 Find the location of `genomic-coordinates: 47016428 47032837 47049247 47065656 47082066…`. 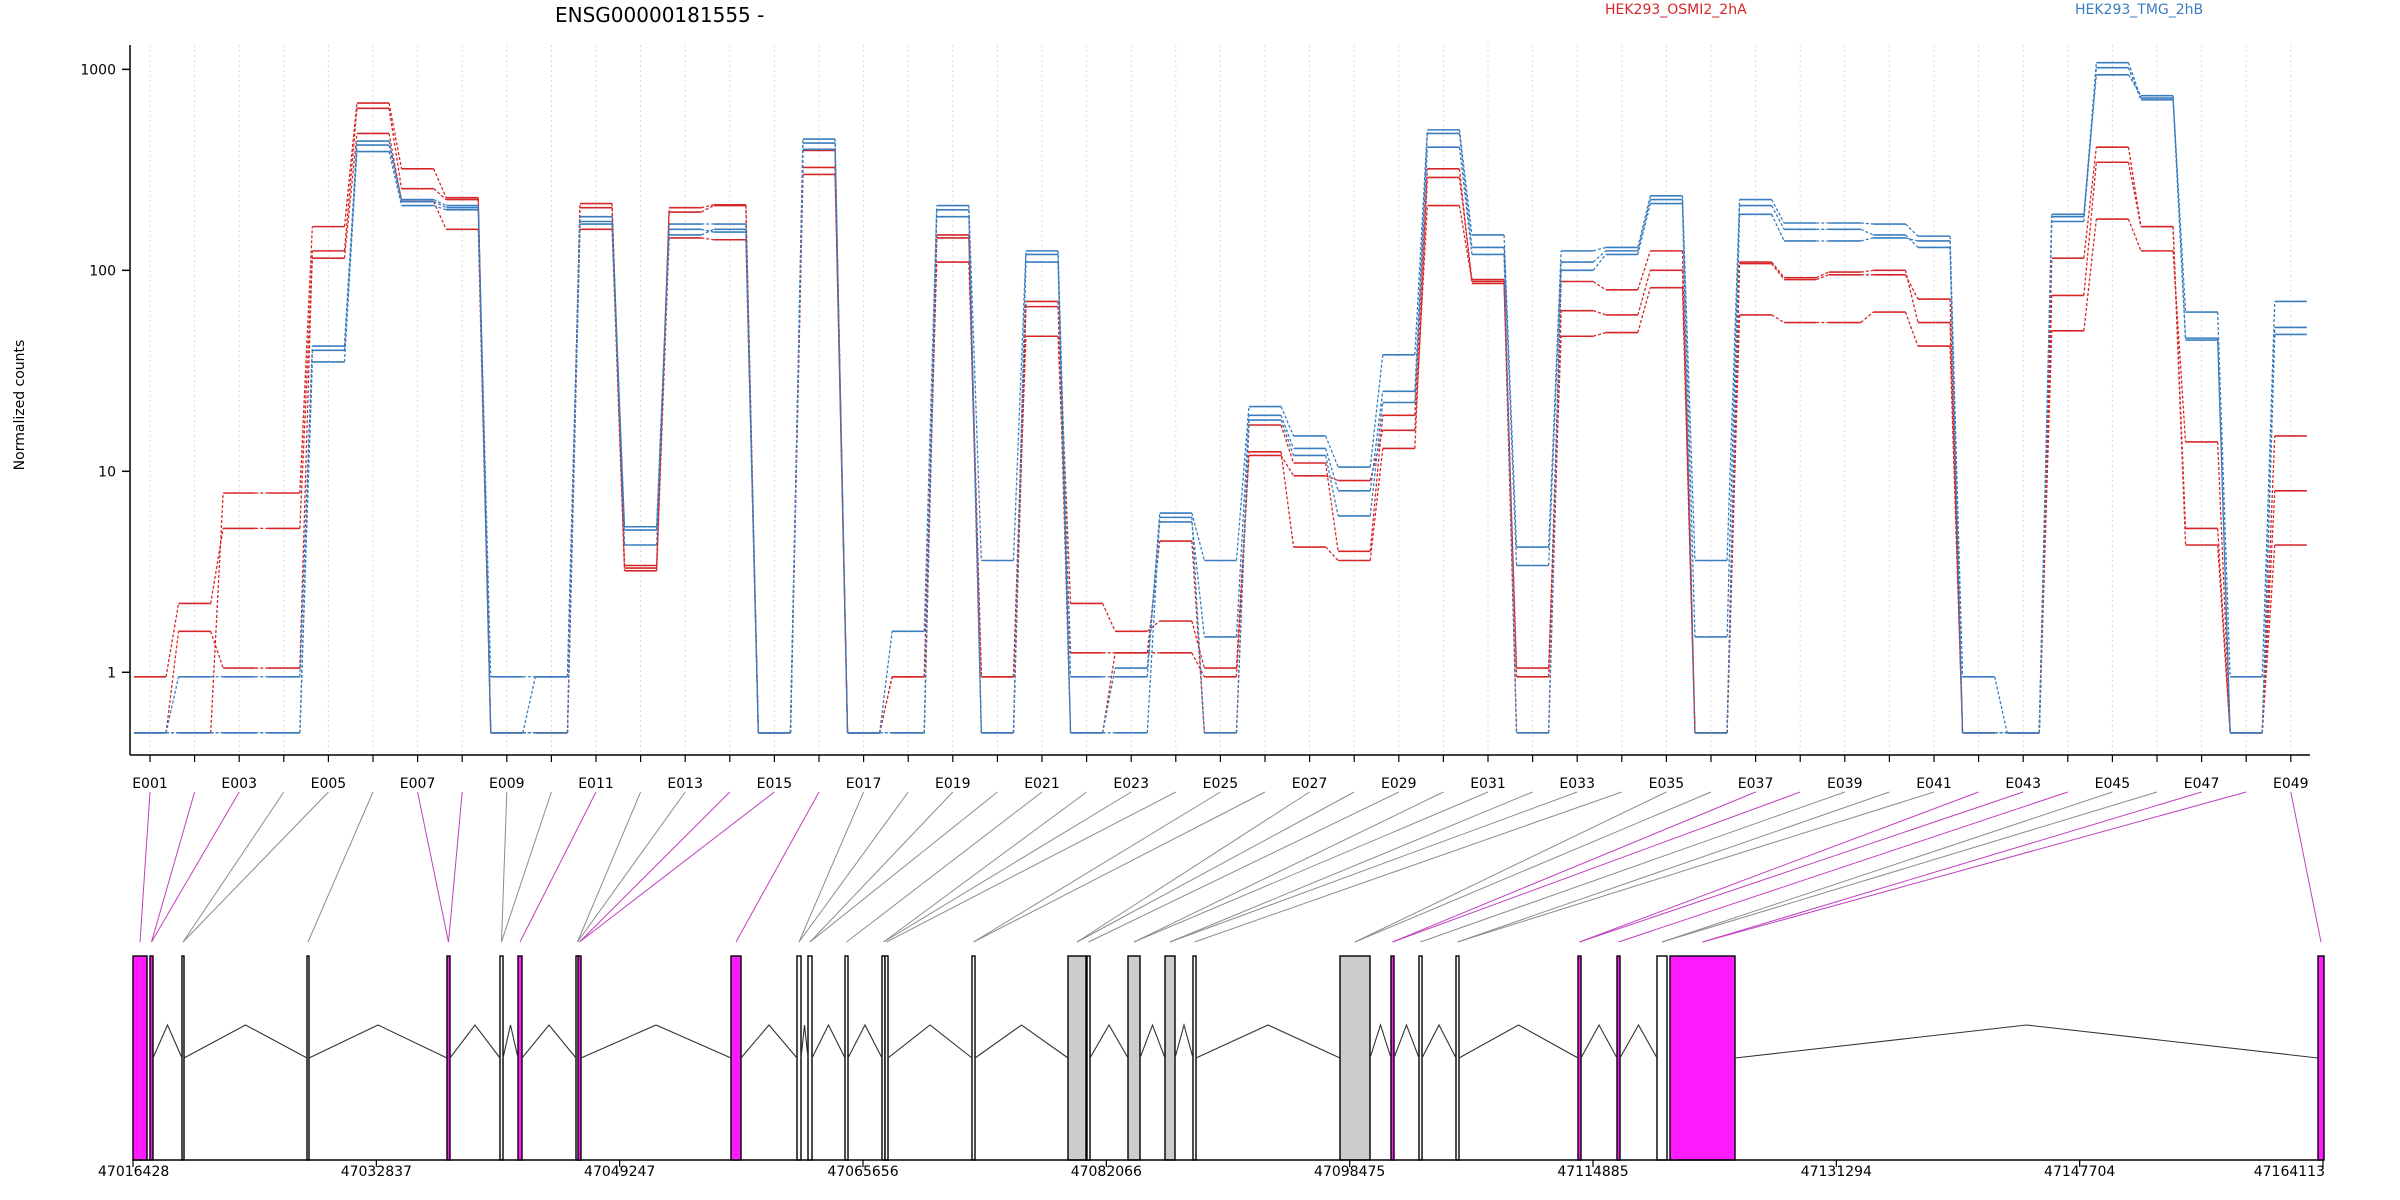

genomic-coordinates: 47016428 47032837 47049247 47065656 47082066… is located at coordinates (1211, 1170).